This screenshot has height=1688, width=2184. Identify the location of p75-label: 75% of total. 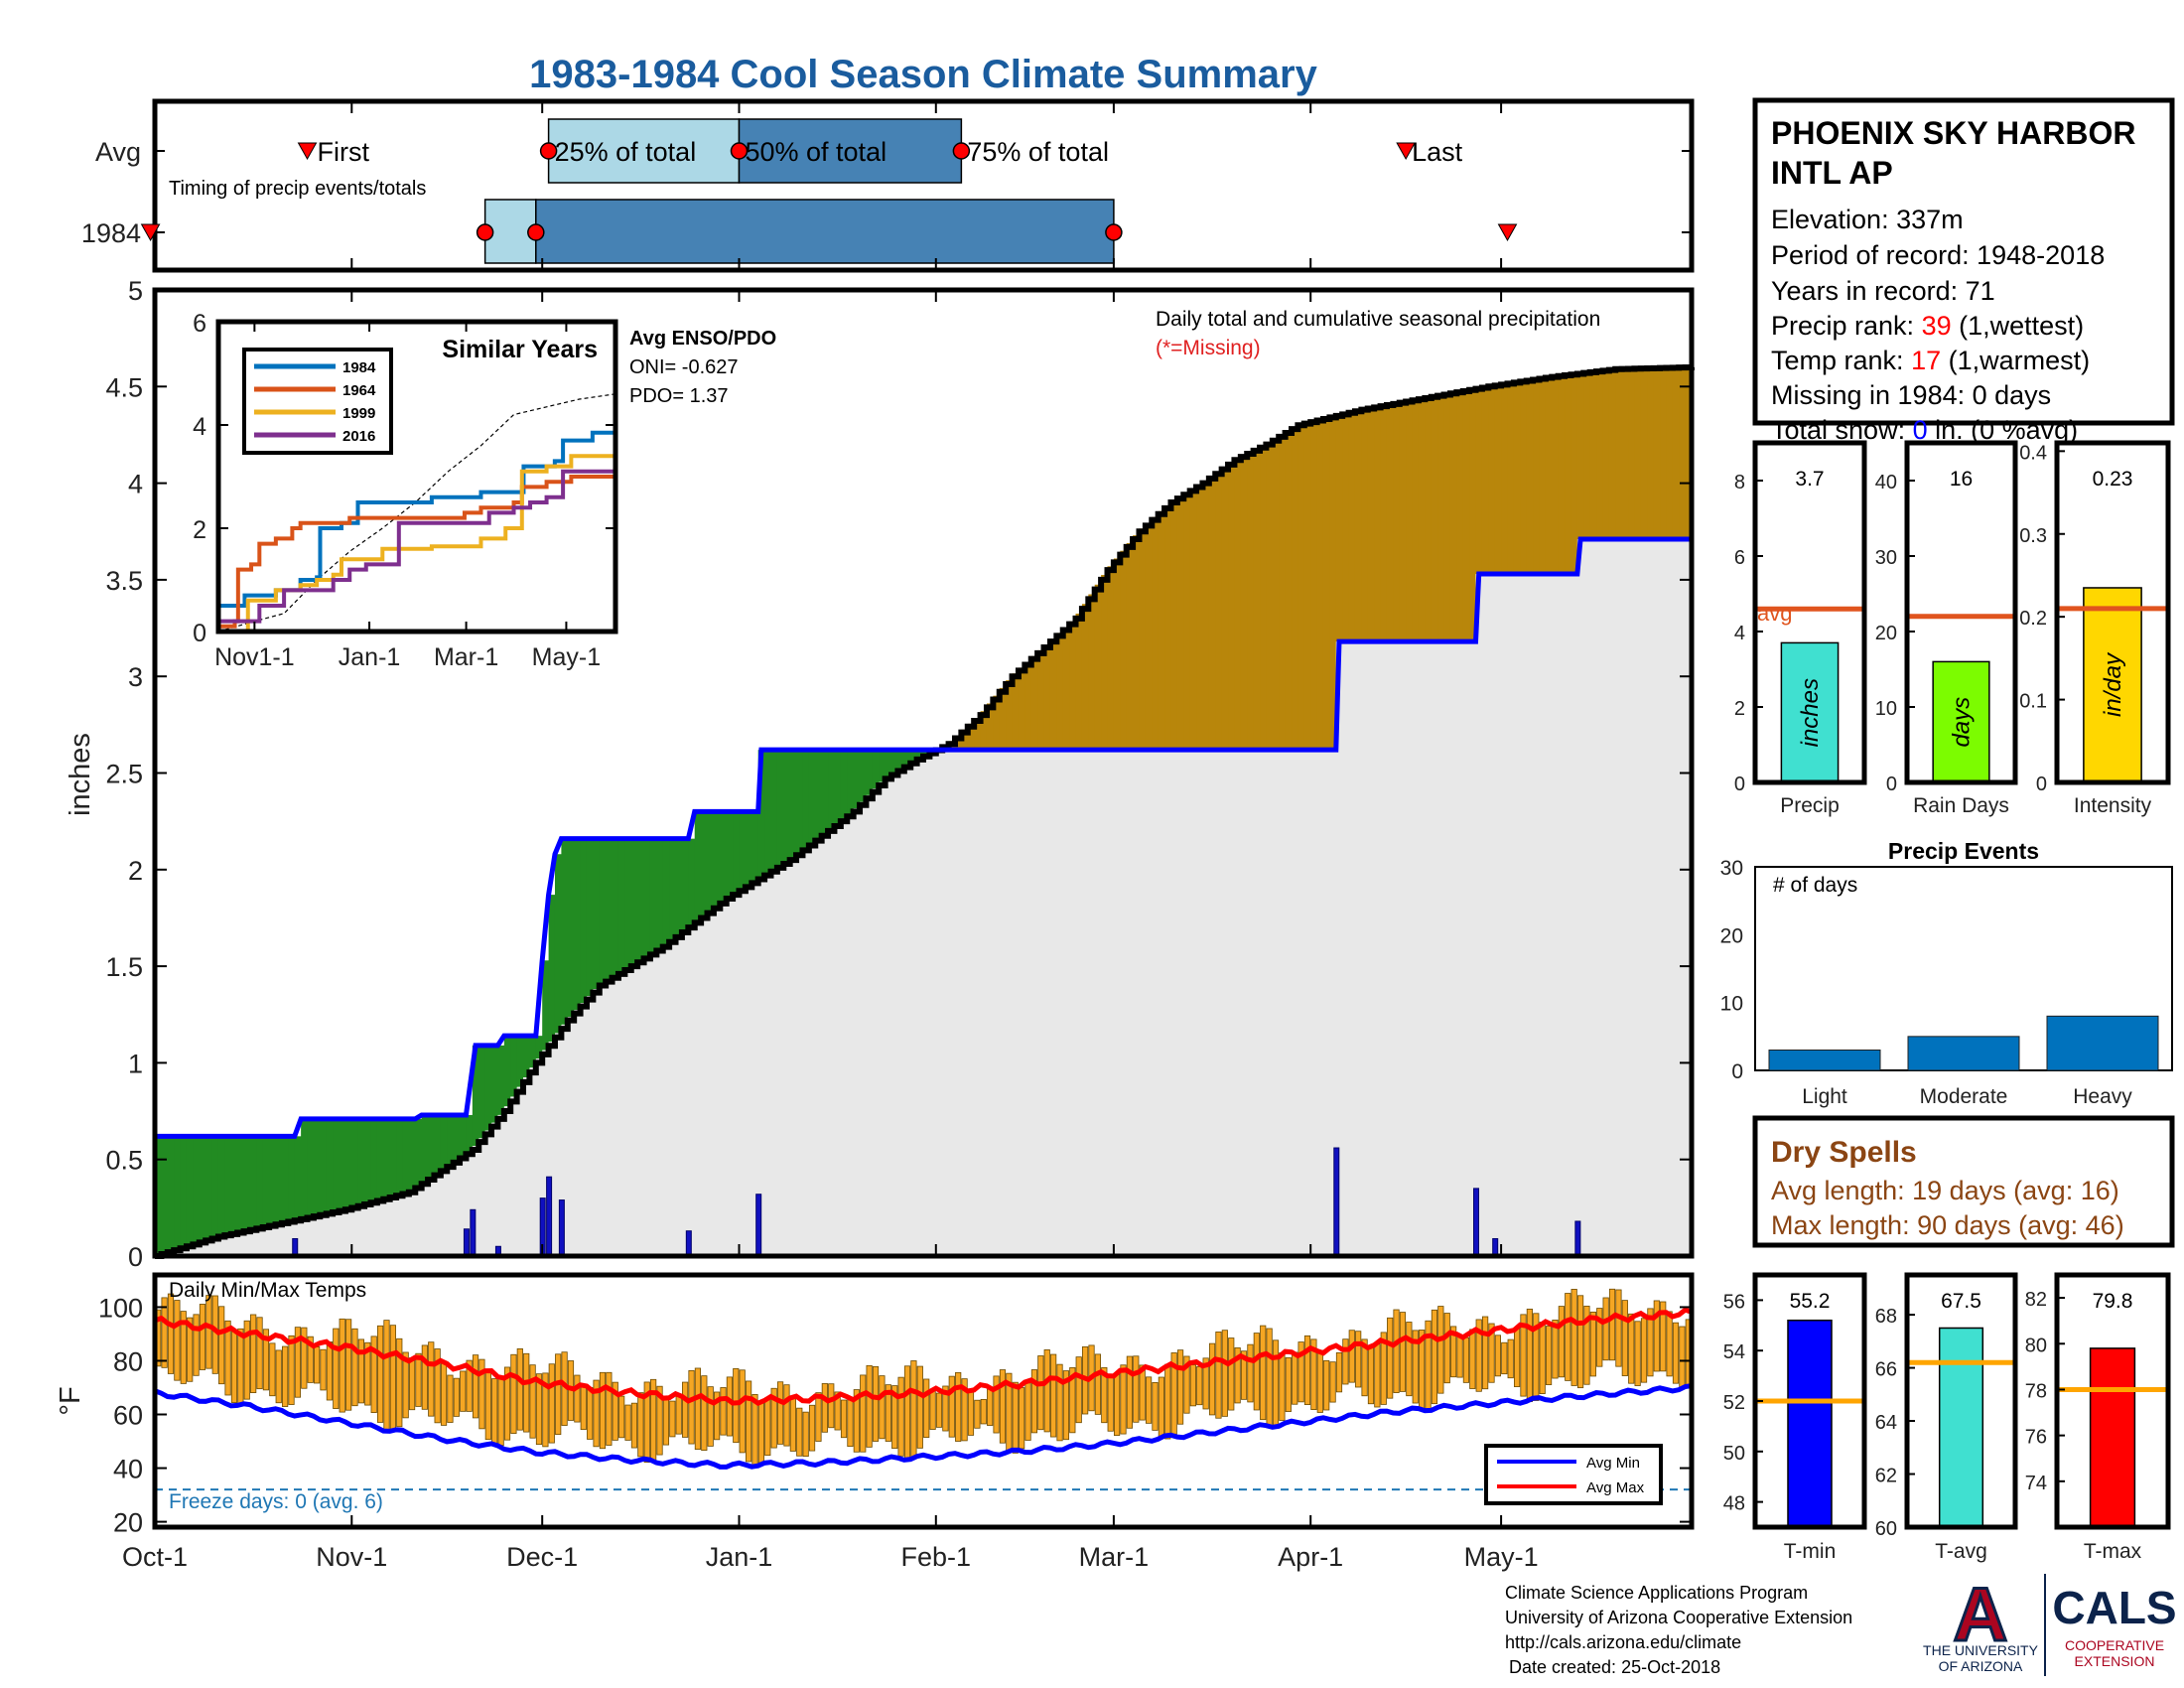
(1038, 152).